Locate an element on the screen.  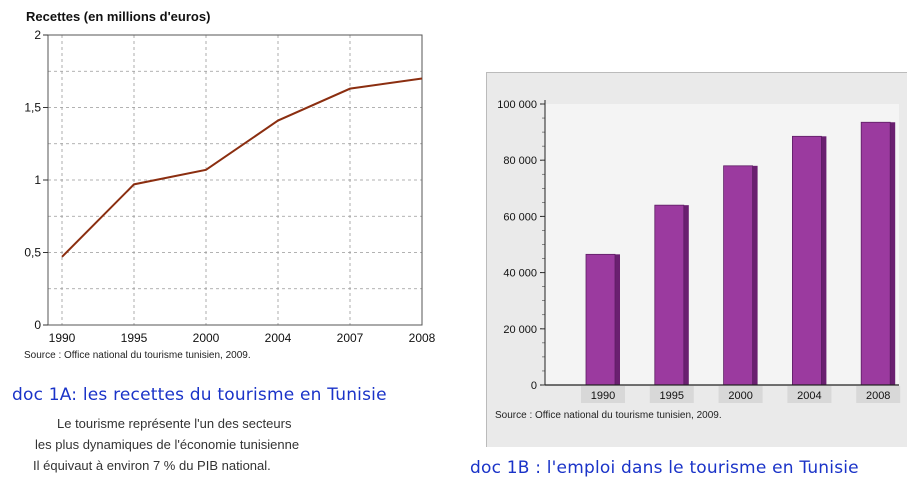
bar-1995 is located at coordinates (669, 295).